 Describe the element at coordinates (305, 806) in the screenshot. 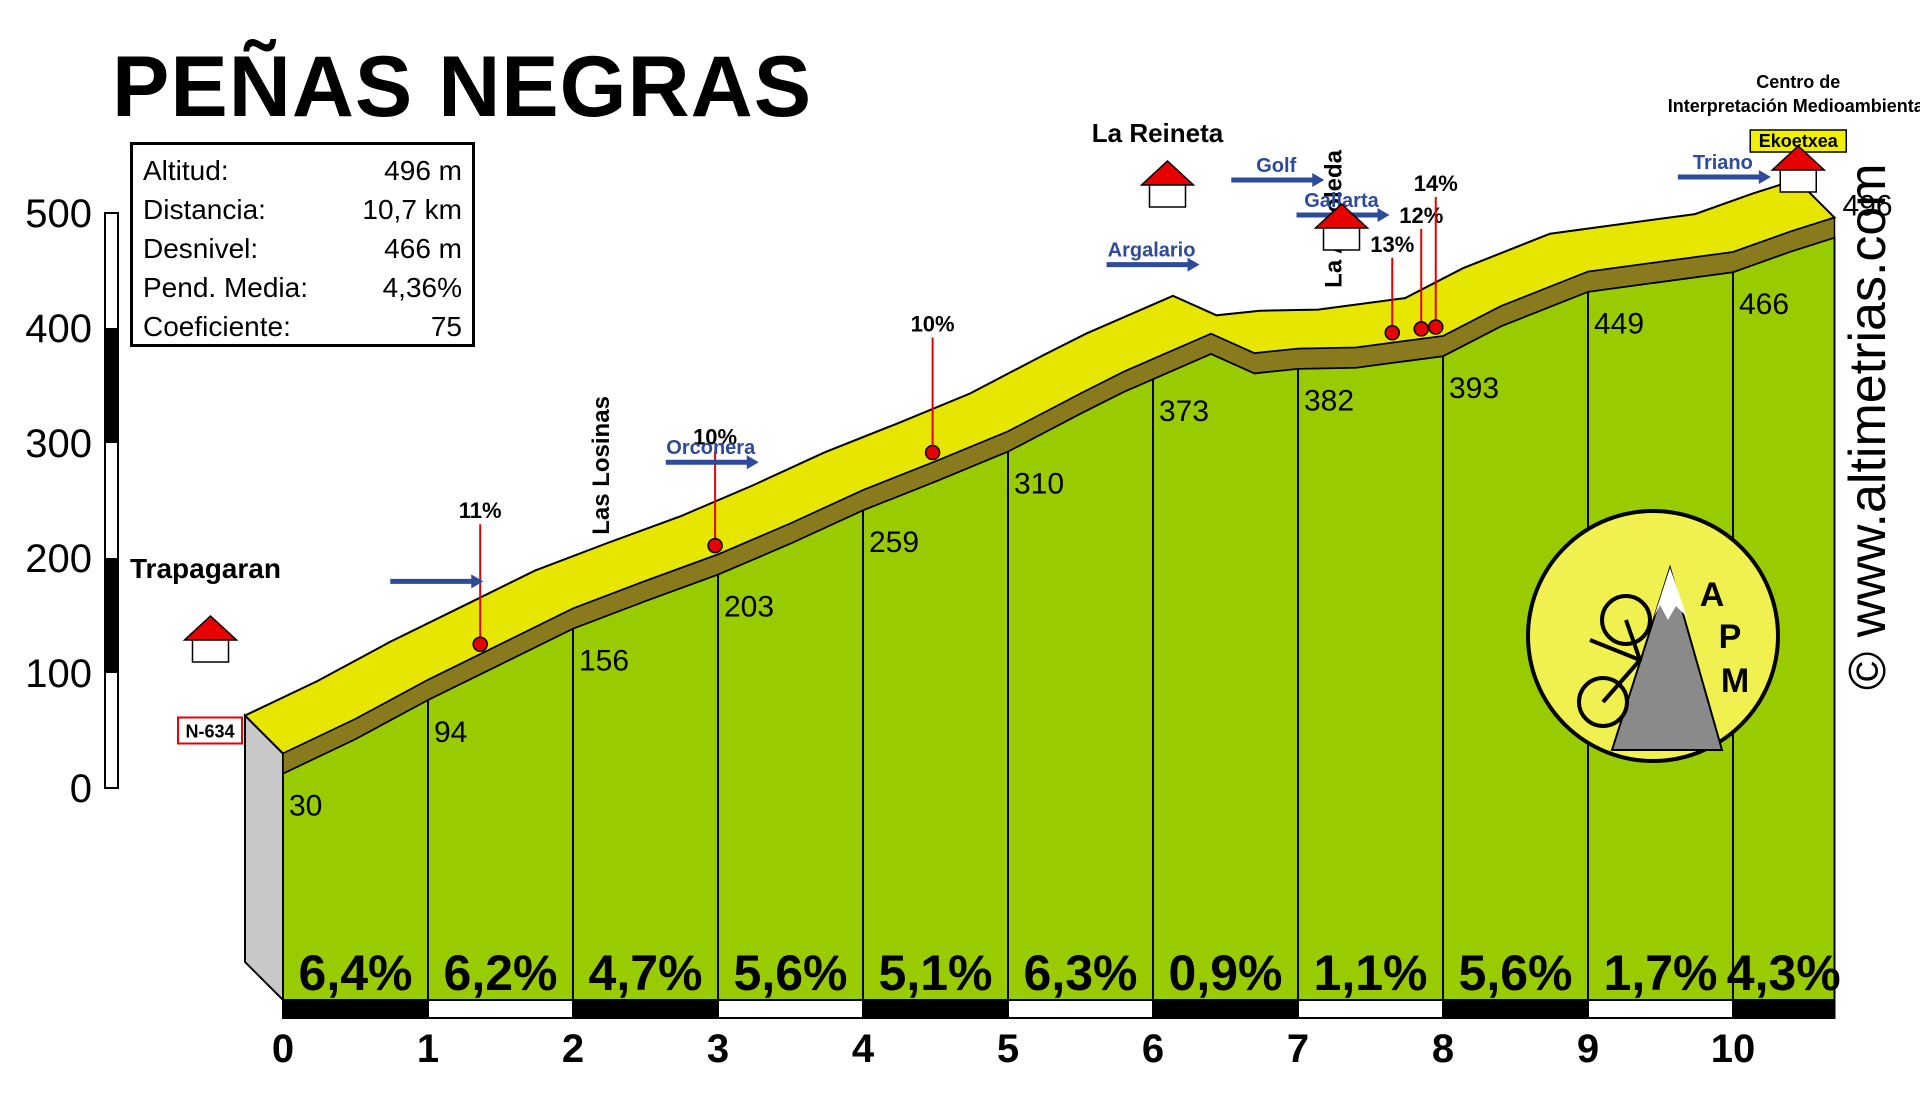

I see `km-altitude-label: 30` at that location.